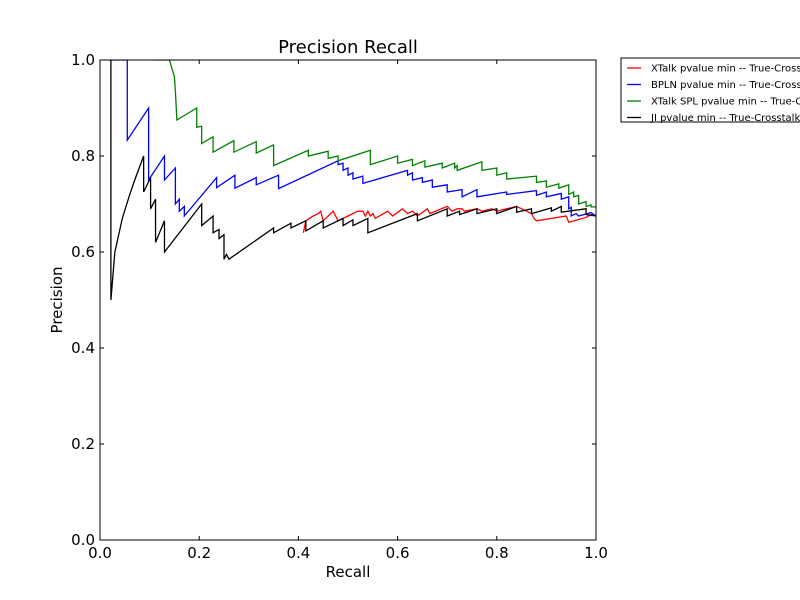  Describe the element at coordinates (398, 553) in the screenshot. I see `x-tick-label: 0.6` at that location.